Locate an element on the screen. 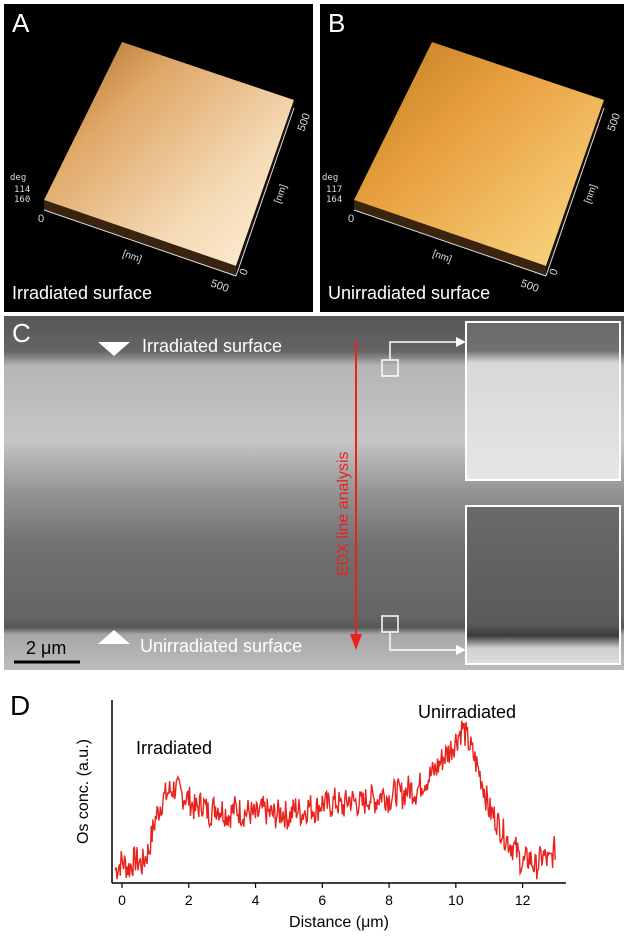 This screenshot has width=627, height=938. scale-bar-label: 2 μm is located at coordinates (46, 648).